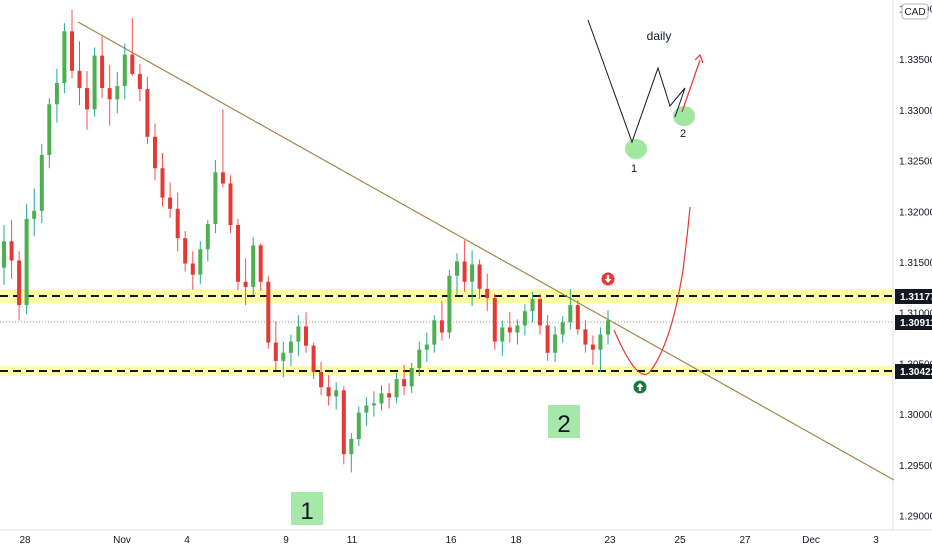  I want to click on price-tick-label: 1.29000, so click(915, 517).